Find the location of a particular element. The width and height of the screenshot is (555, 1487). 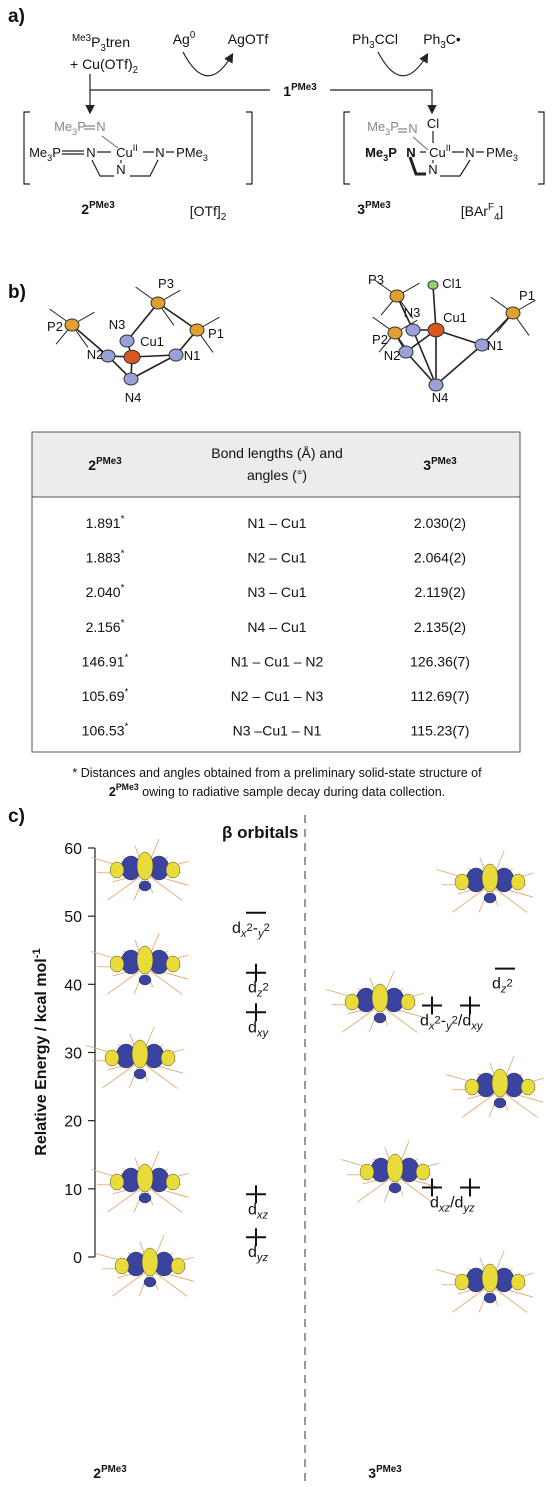

text-part: [OTf] is located at coordinates (205, 211).